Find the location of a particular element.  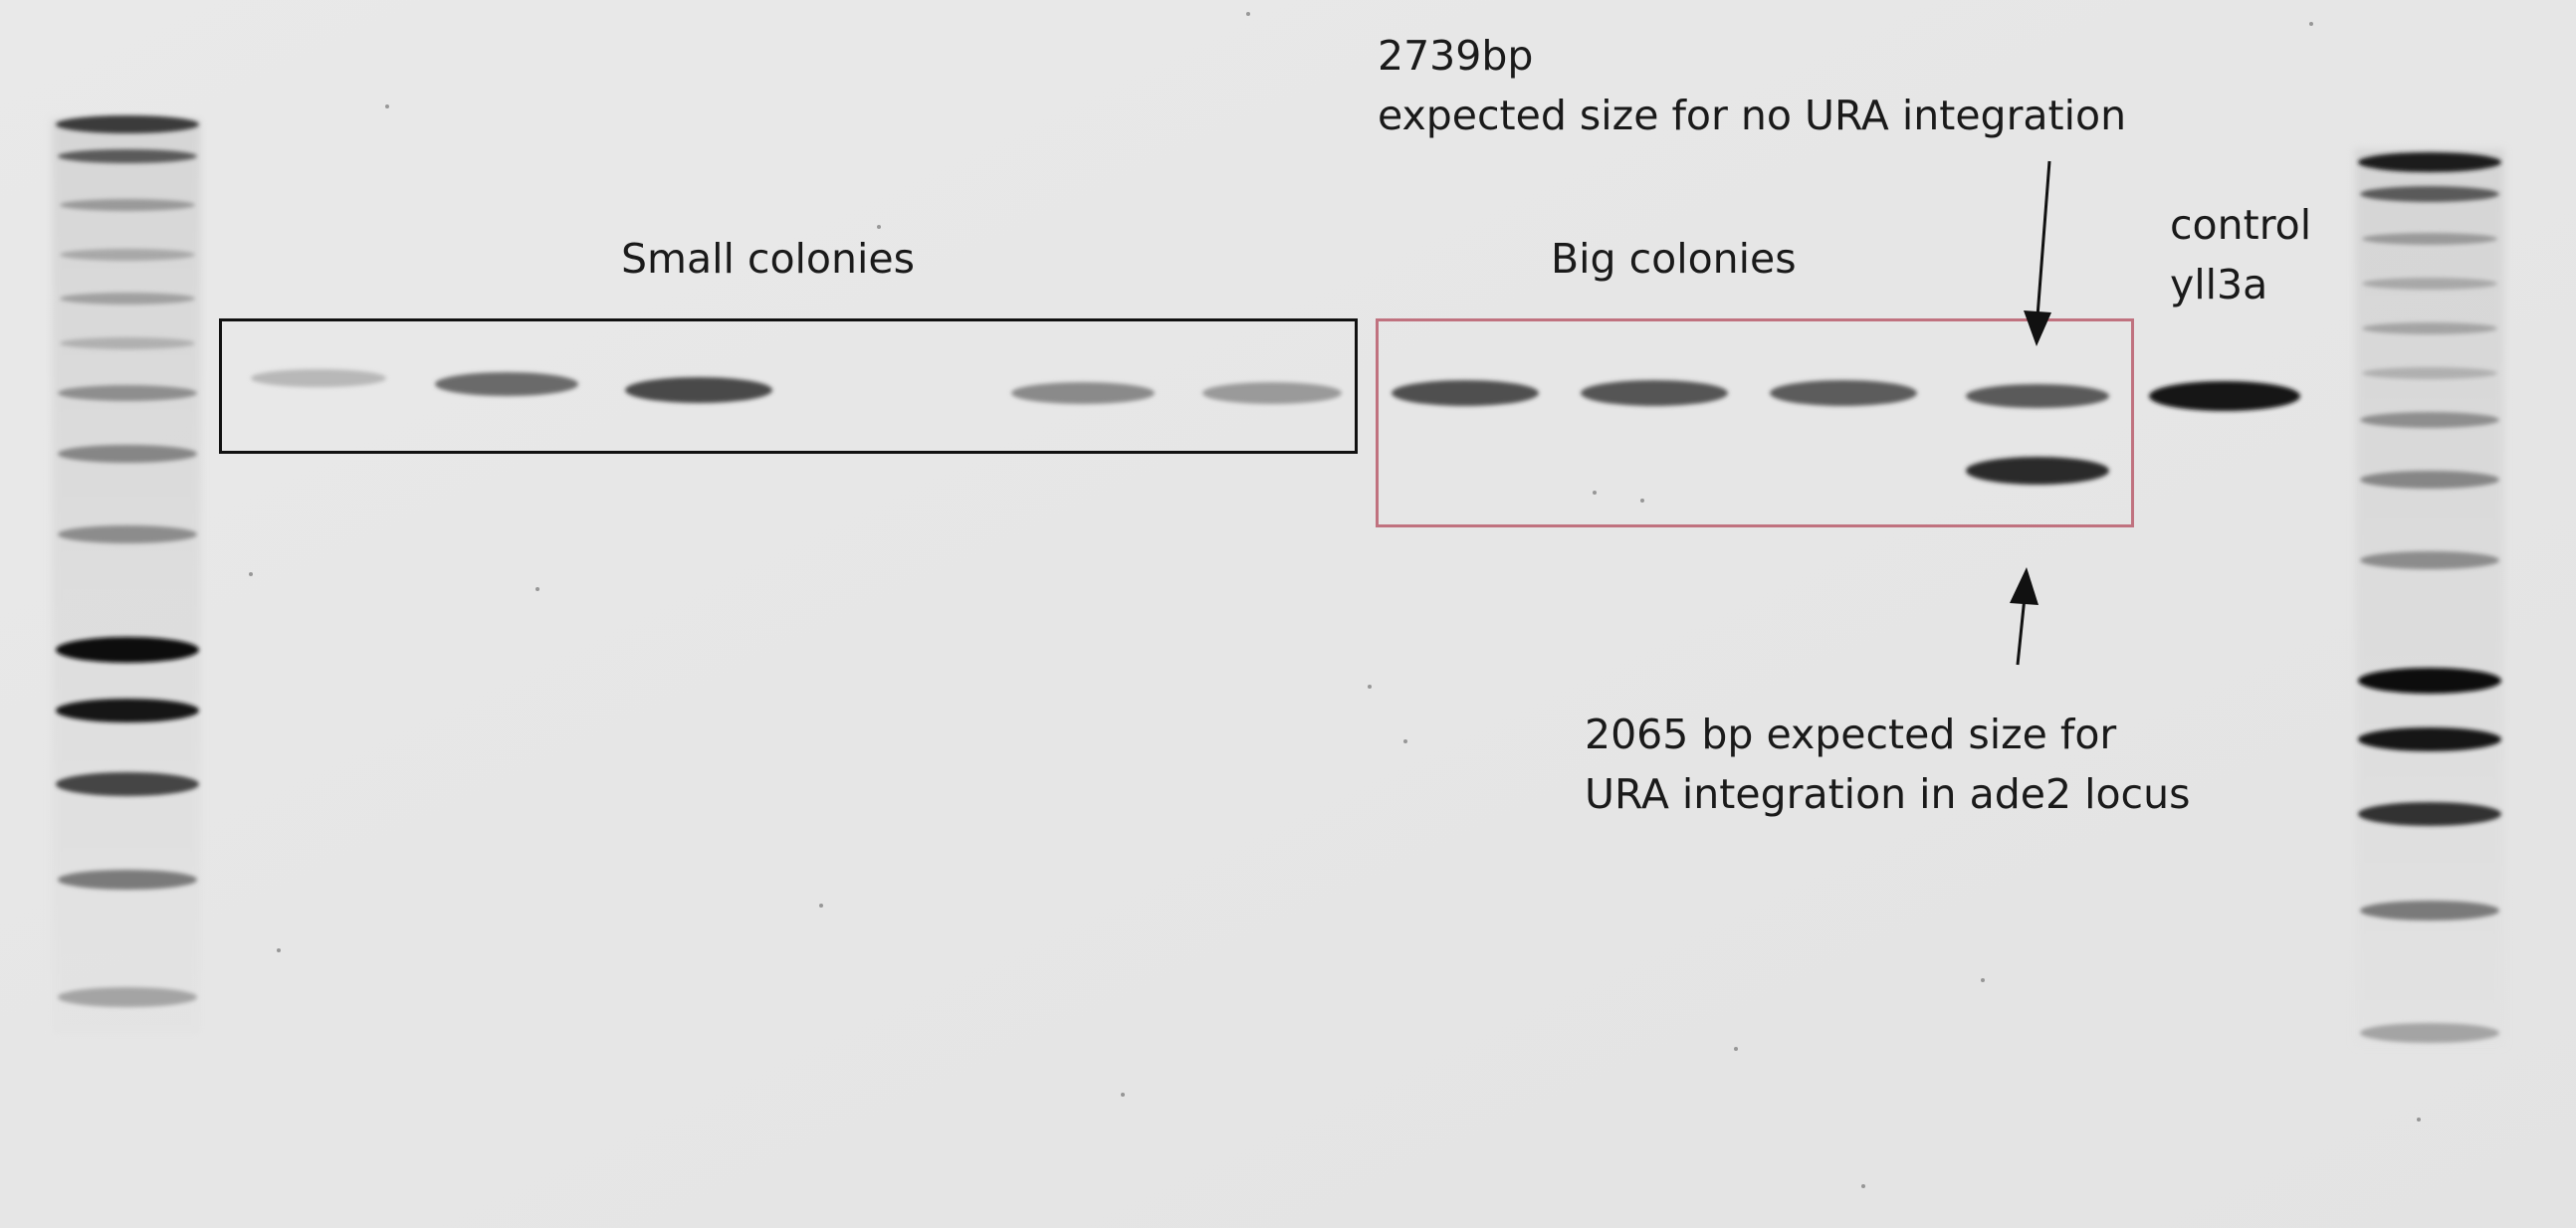

arrow-up-icon is located at coordinates (2024, 616).